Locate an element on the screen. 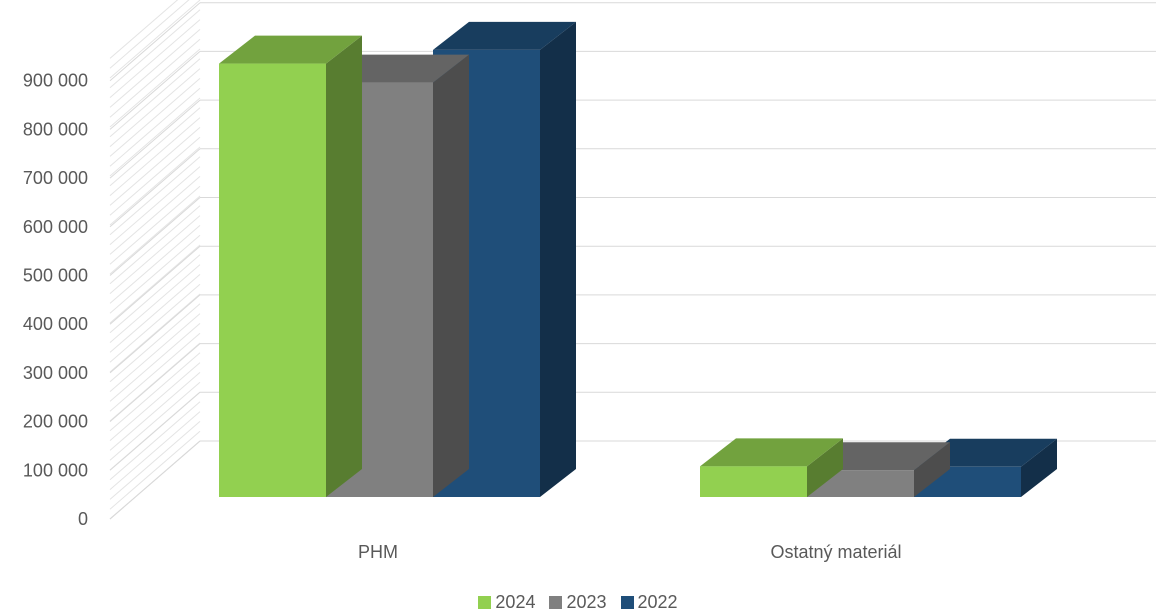  y-tick-label: 500 000 is located at coordinates (55, 276).